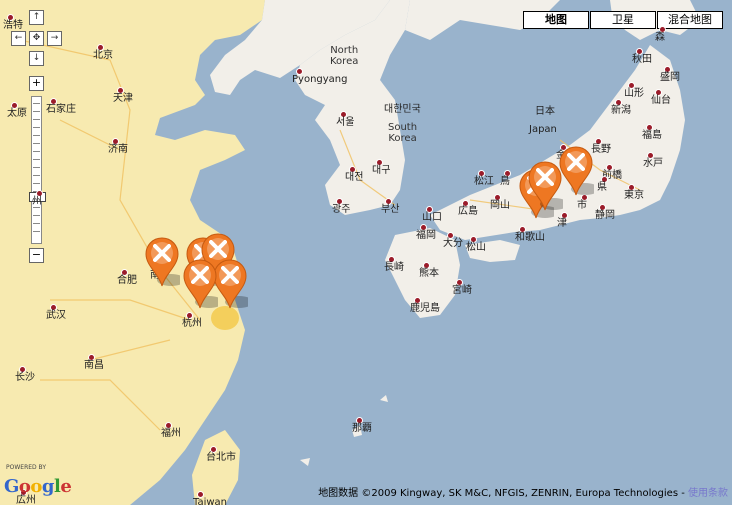  I want to click on country-label-japan-ja: 日本, so click(545, 111).